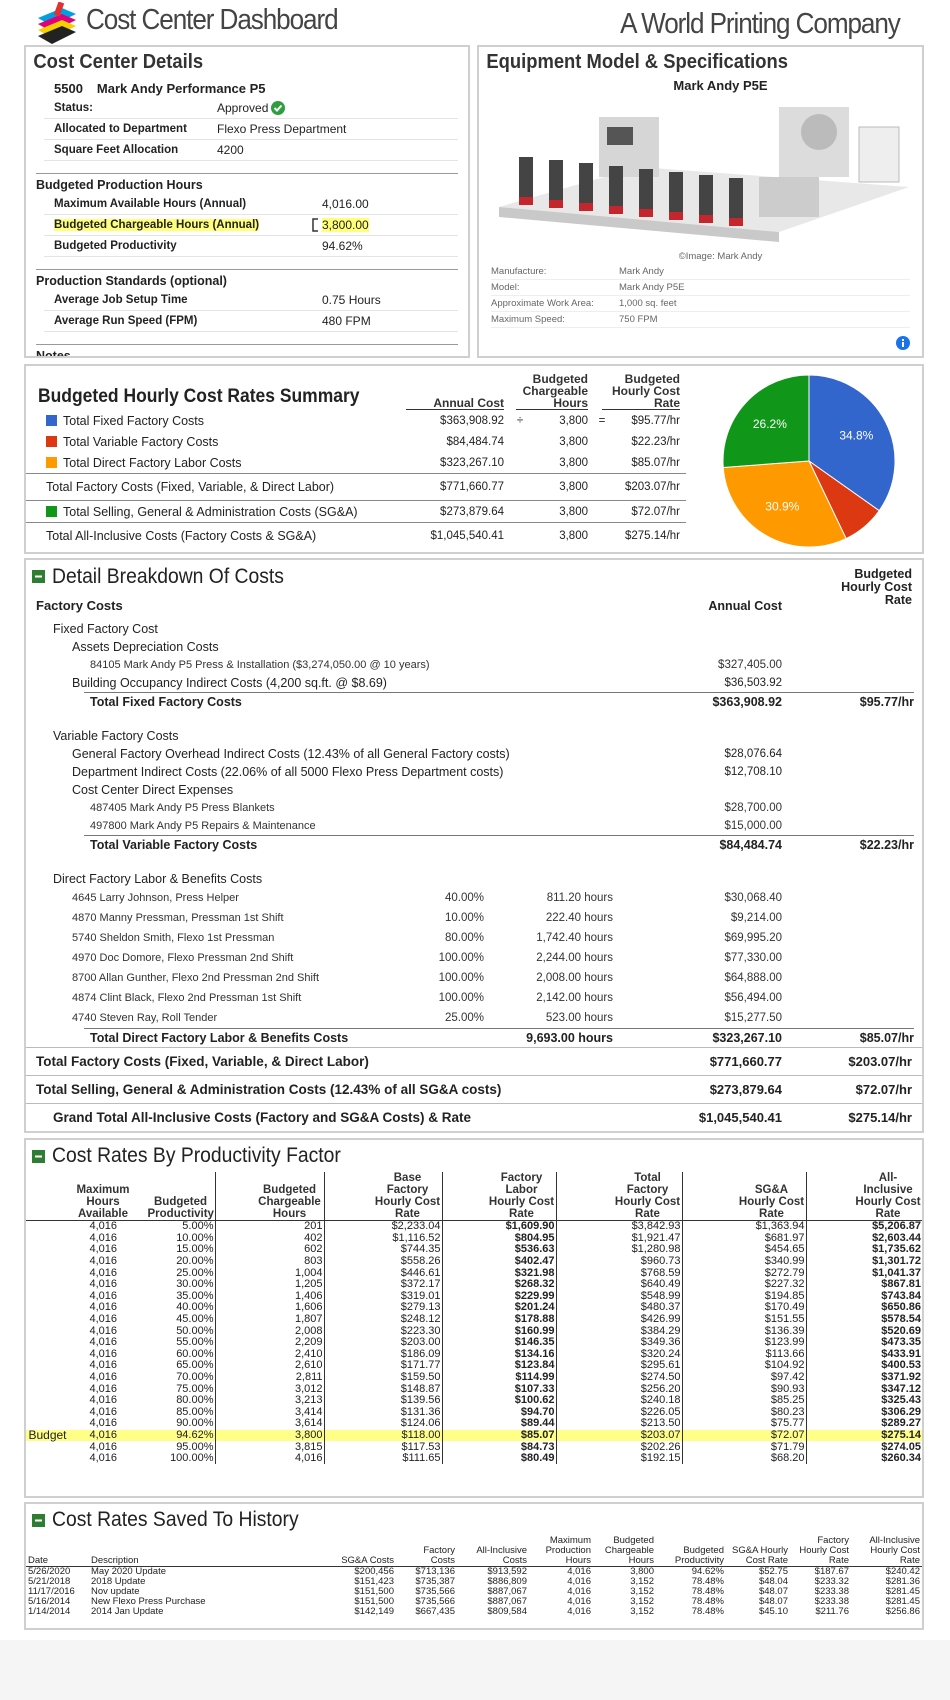 Image resolution: width=950 pixels, height=1700 pixels. Describe the element at coordinates (148, 1601) in the screenshot. I see `table-cell: New Flexo Press Purchase` at that location.